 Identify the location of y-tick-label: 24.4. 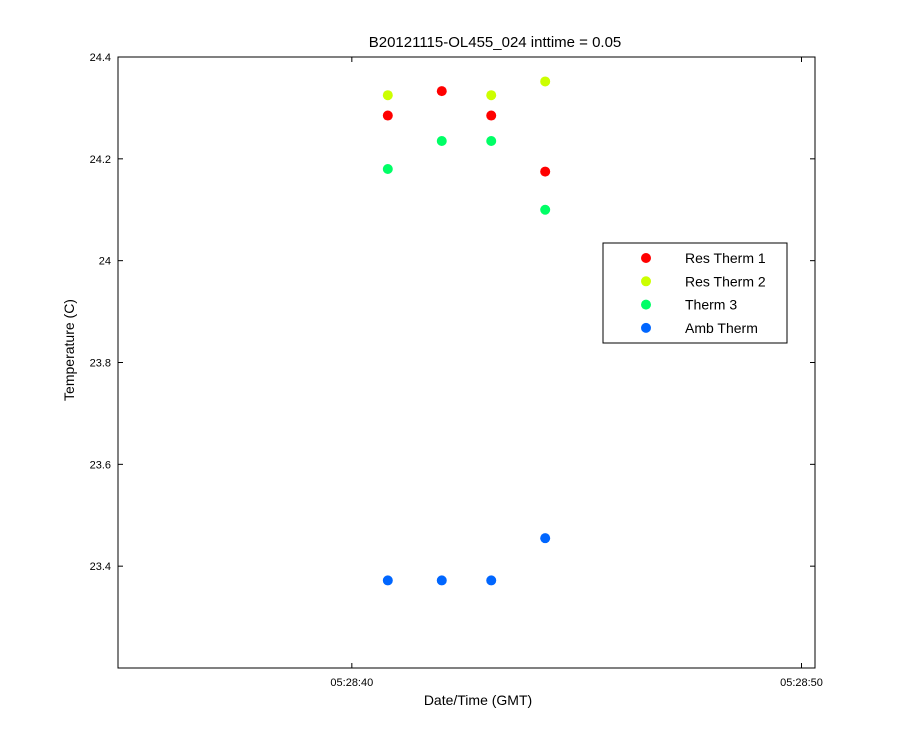
(100, 58).